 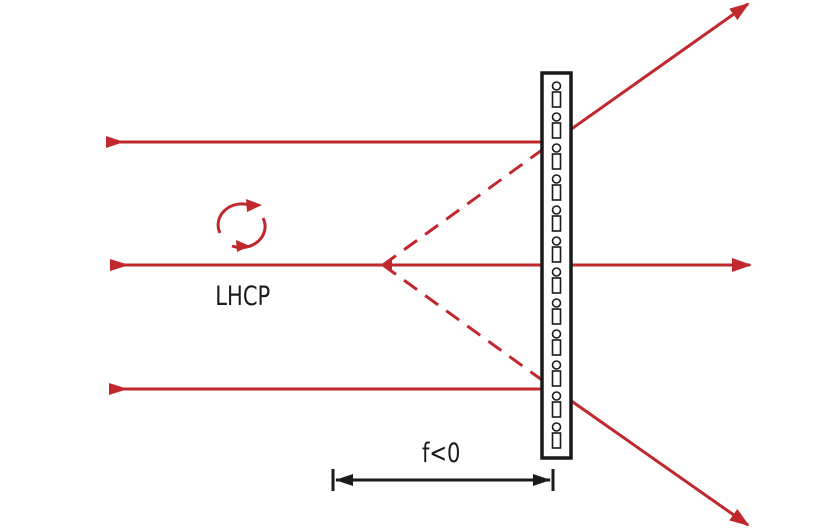 I want to click on circular-arrow-icon, so click(x=241, y=225).